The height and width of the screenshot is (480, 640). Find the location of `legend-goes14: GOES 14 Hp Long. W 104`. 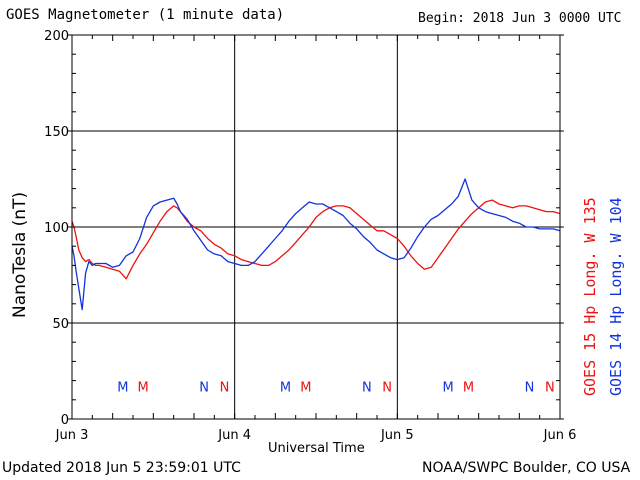

legend-goes14: GOES 14 Hp Long. W 104 is located at coordinates (616, 296).